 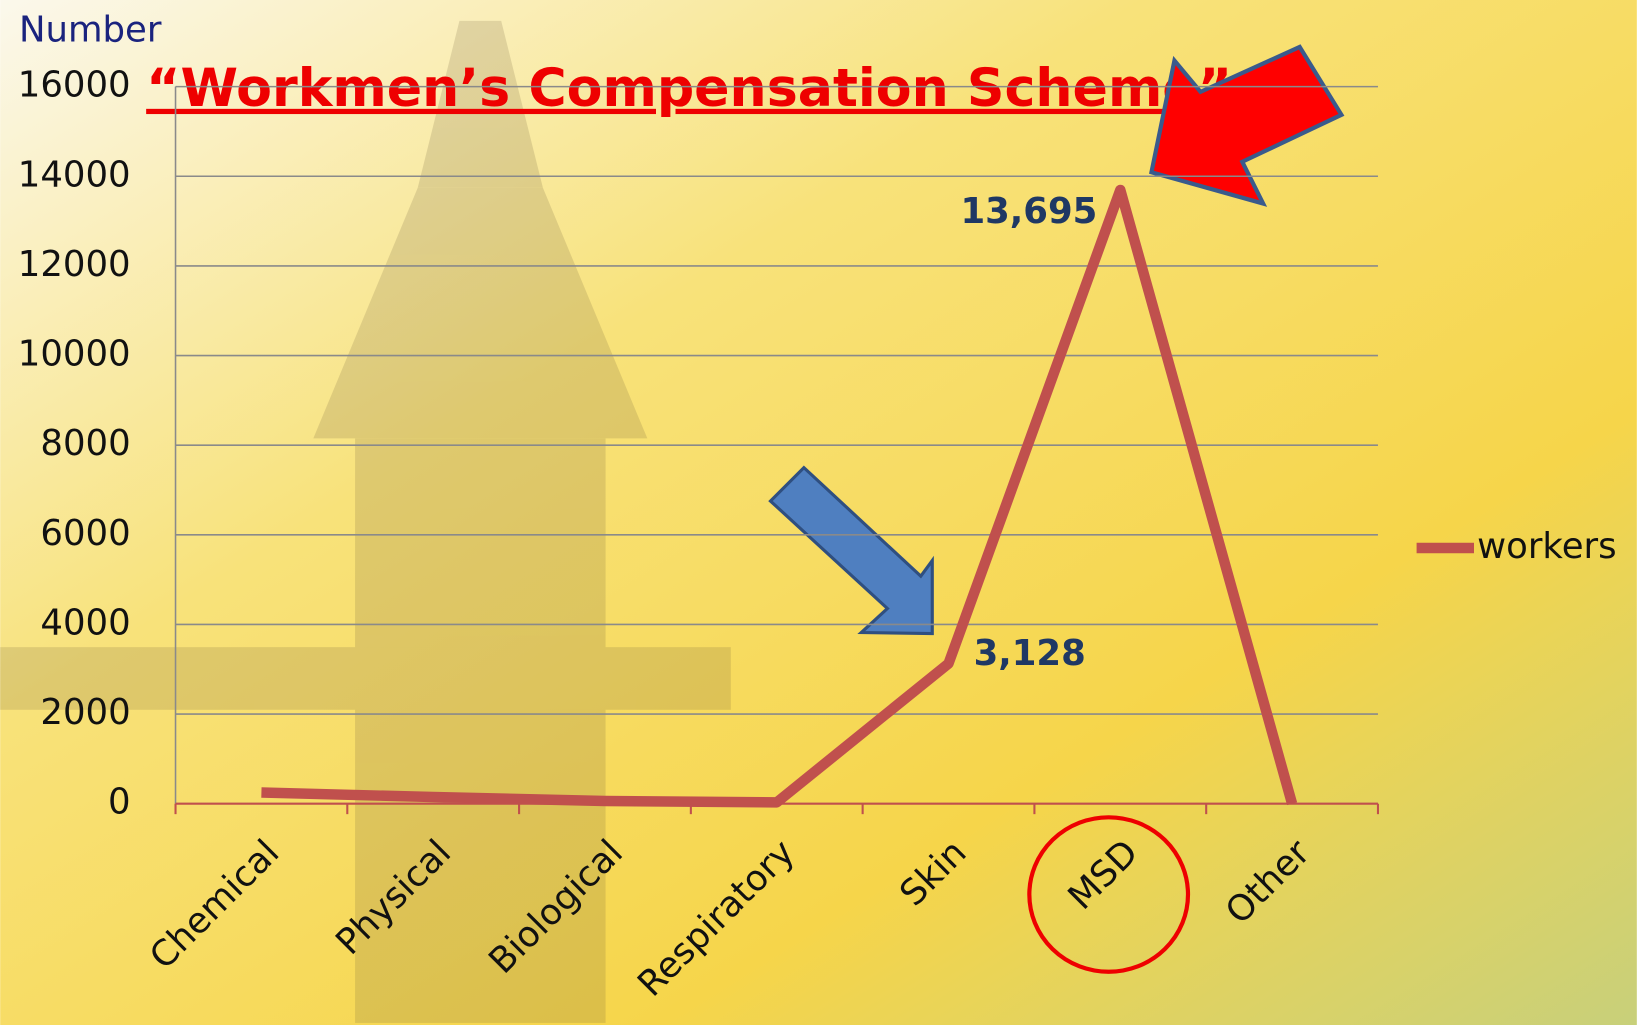 What do you see at coordinates (85, 712) in the screenshot?
I see `y-tick-label: 2000` at bounding box center [85, 712].